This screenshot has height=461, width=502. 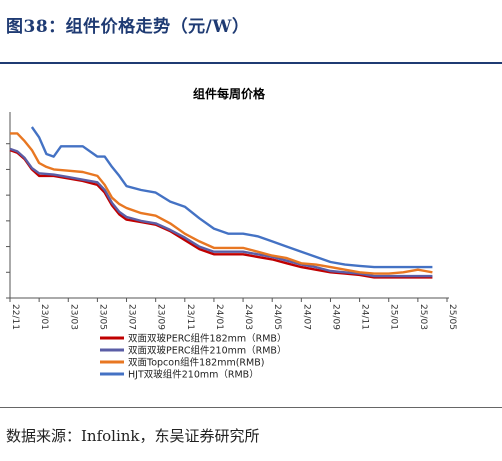 I want to click on figure-caption: 图38：组件价格走势（元/W）, so click(x=128, y=27).